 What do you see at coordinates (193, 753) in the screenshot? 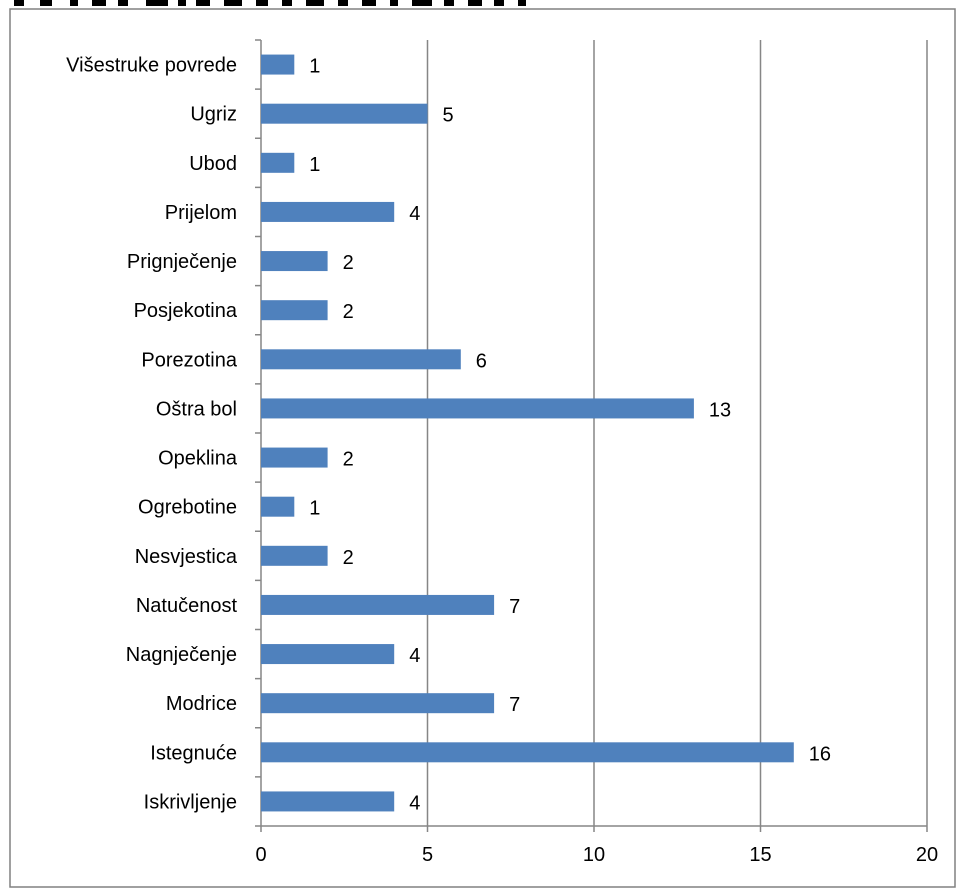
I see `category-label: Istegnuće` at bounding box center [193, 753].